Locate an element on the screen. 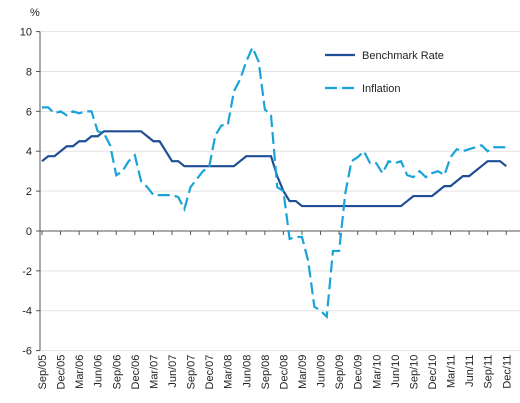 The width and height of the screenshot is (520, 403). x-tick-label: Dec/09 is located at coordinates (359, 372).